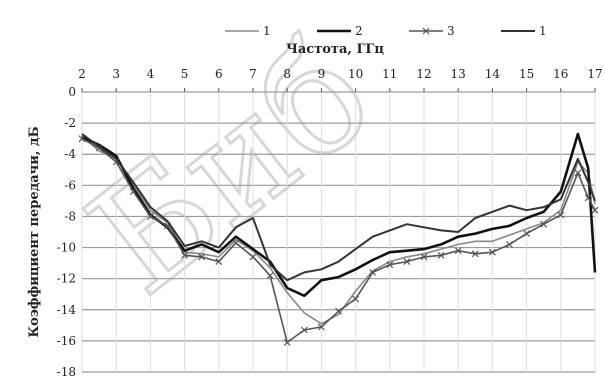  I want to click on y-tick-label: -10, so click(66, 248).